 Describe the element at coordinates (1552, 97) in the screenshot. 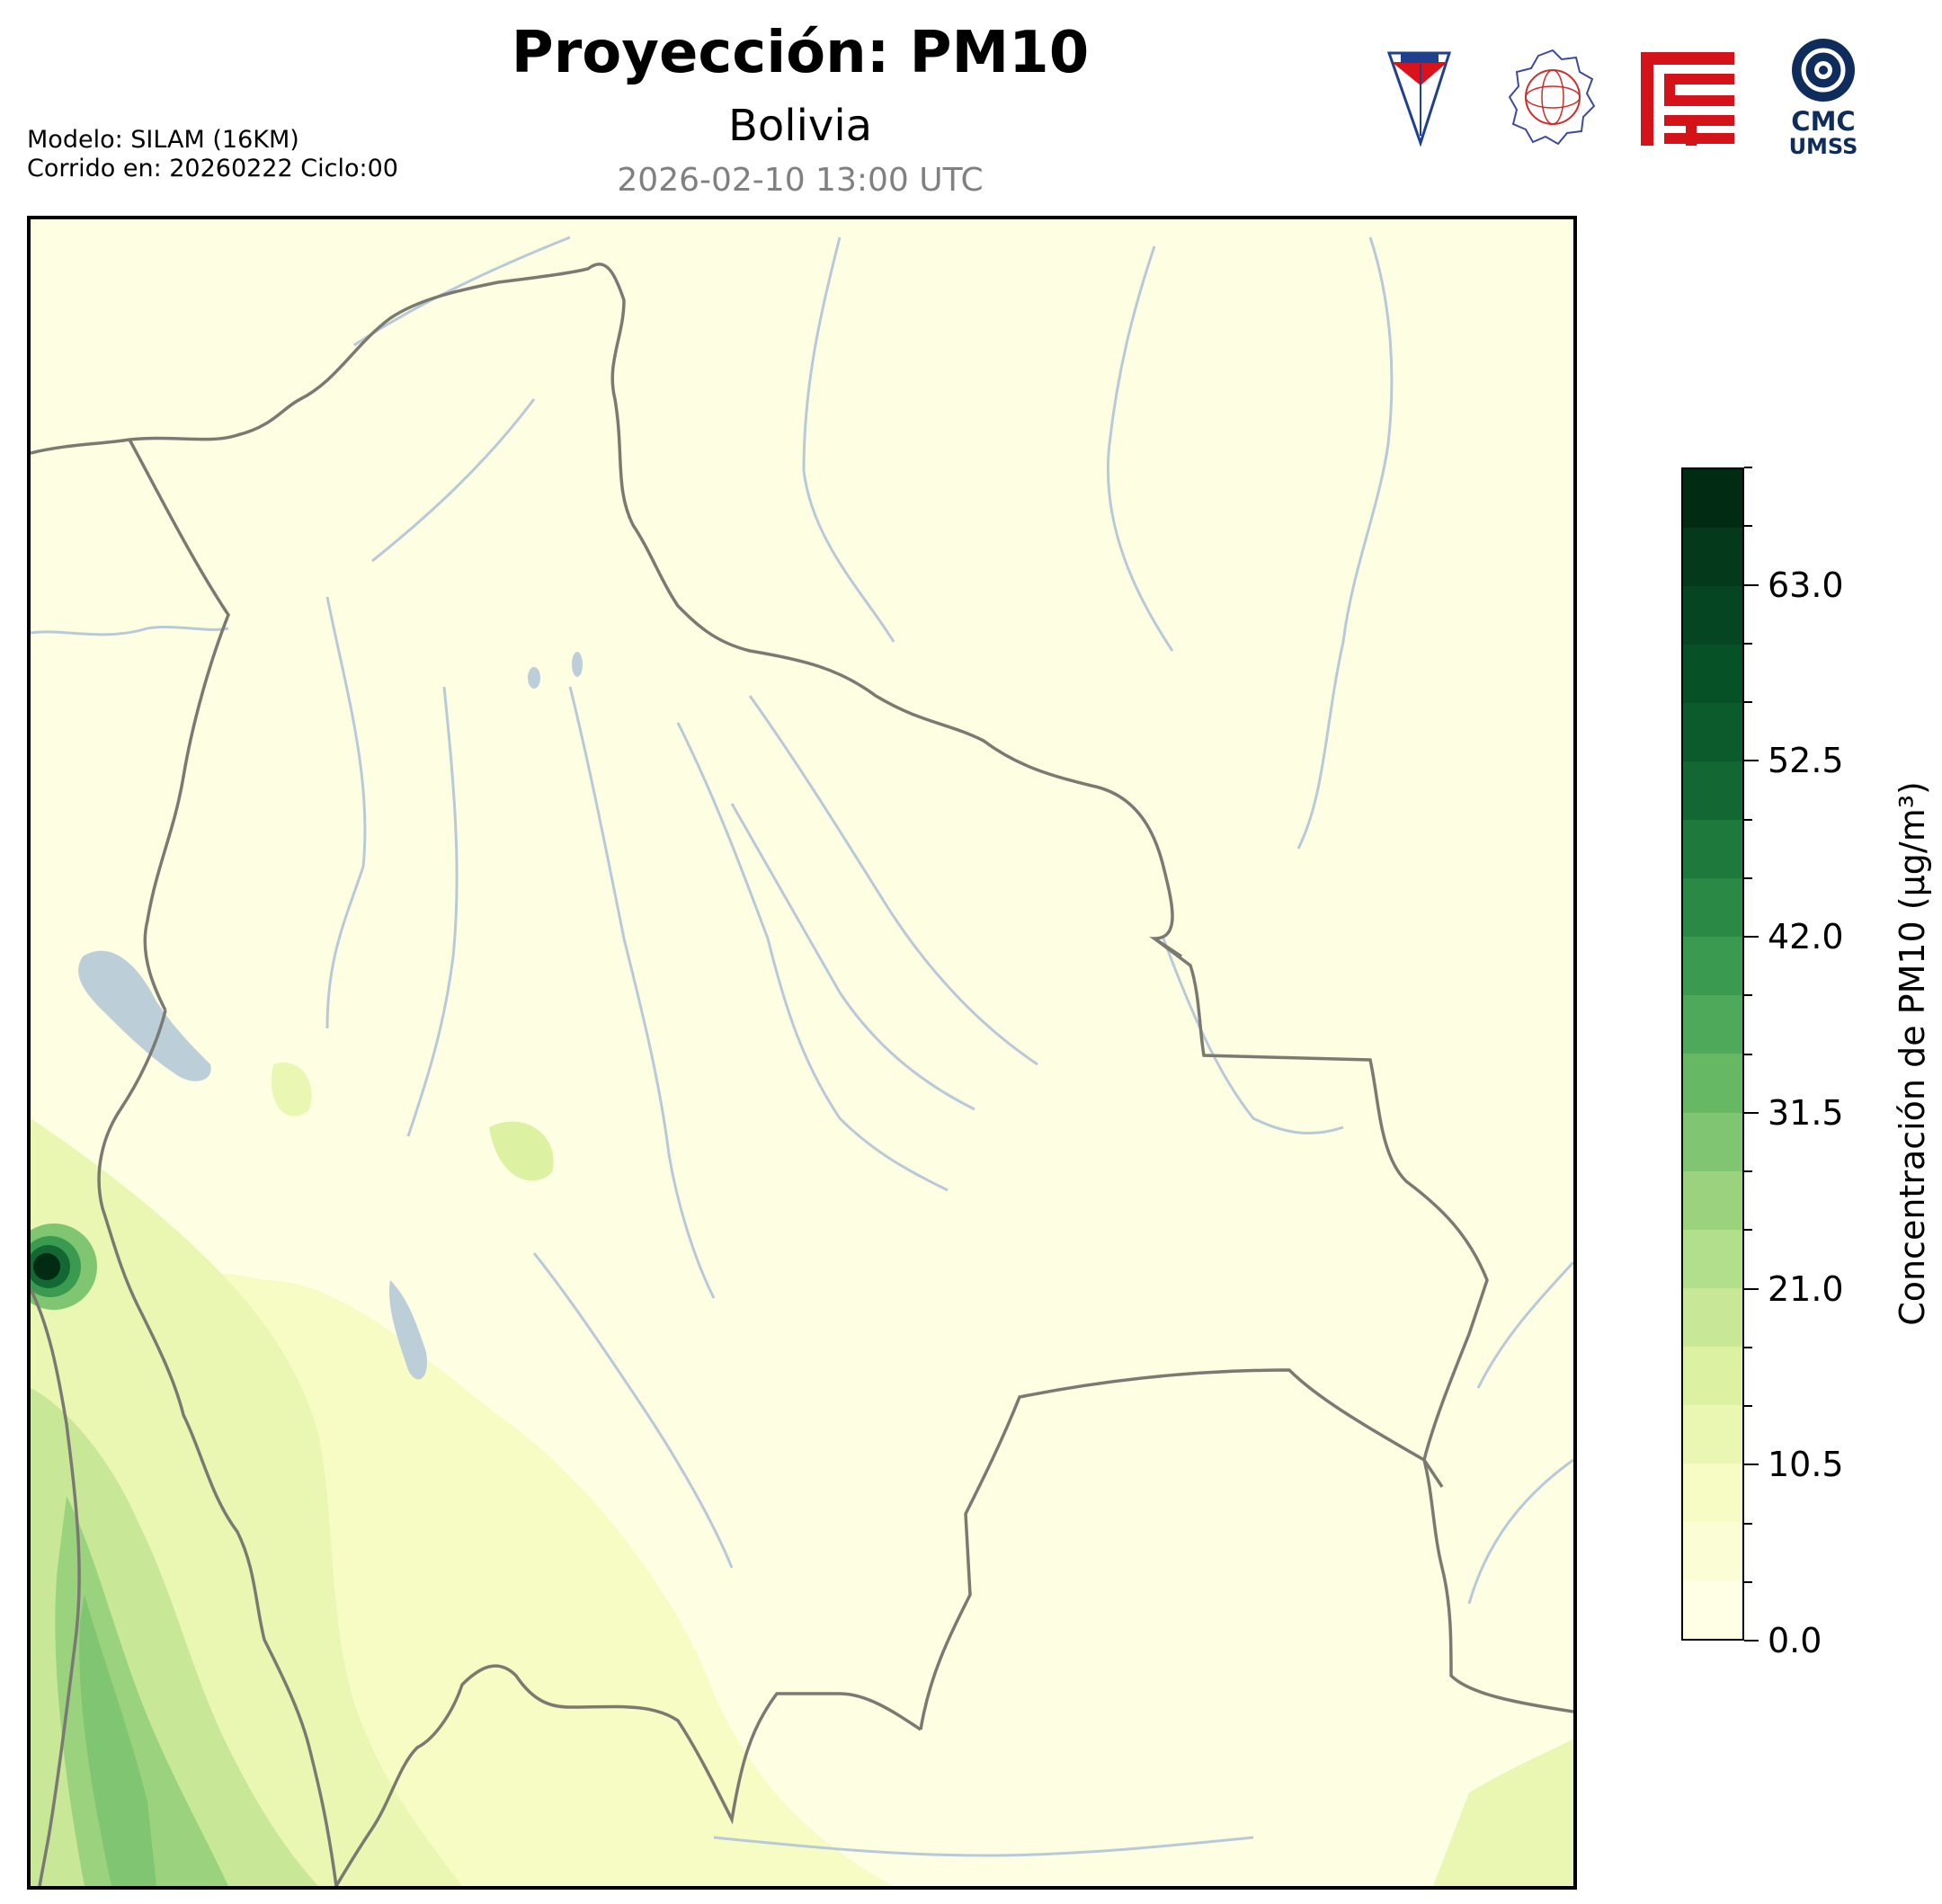

I see `departamento-fisica-seal-logo` at that location.